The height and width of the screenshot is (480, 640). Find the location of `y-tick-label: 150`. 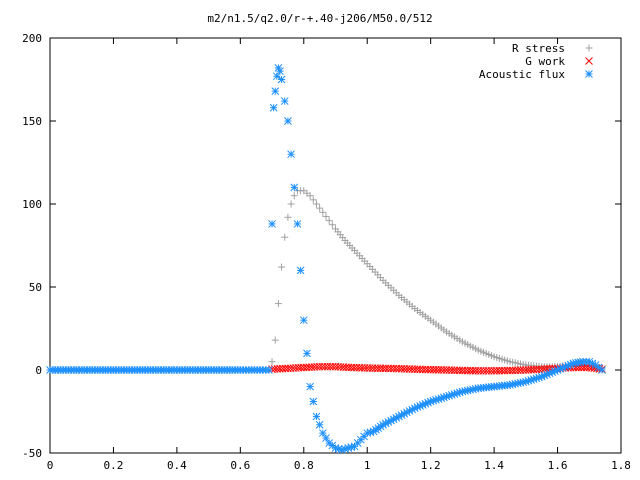

y-tick-label: 150 is located at coordinates (32, 121).